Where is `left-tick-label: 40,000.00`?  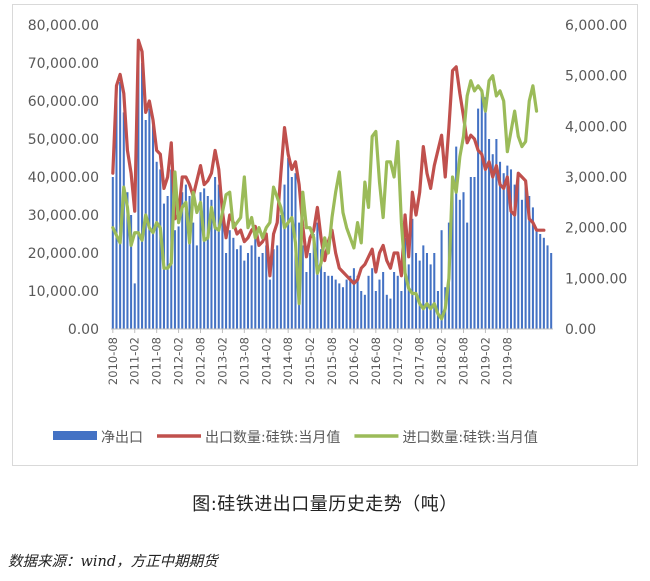 left-tick-label: 40,000.00 is located at coordinates (63, 178).